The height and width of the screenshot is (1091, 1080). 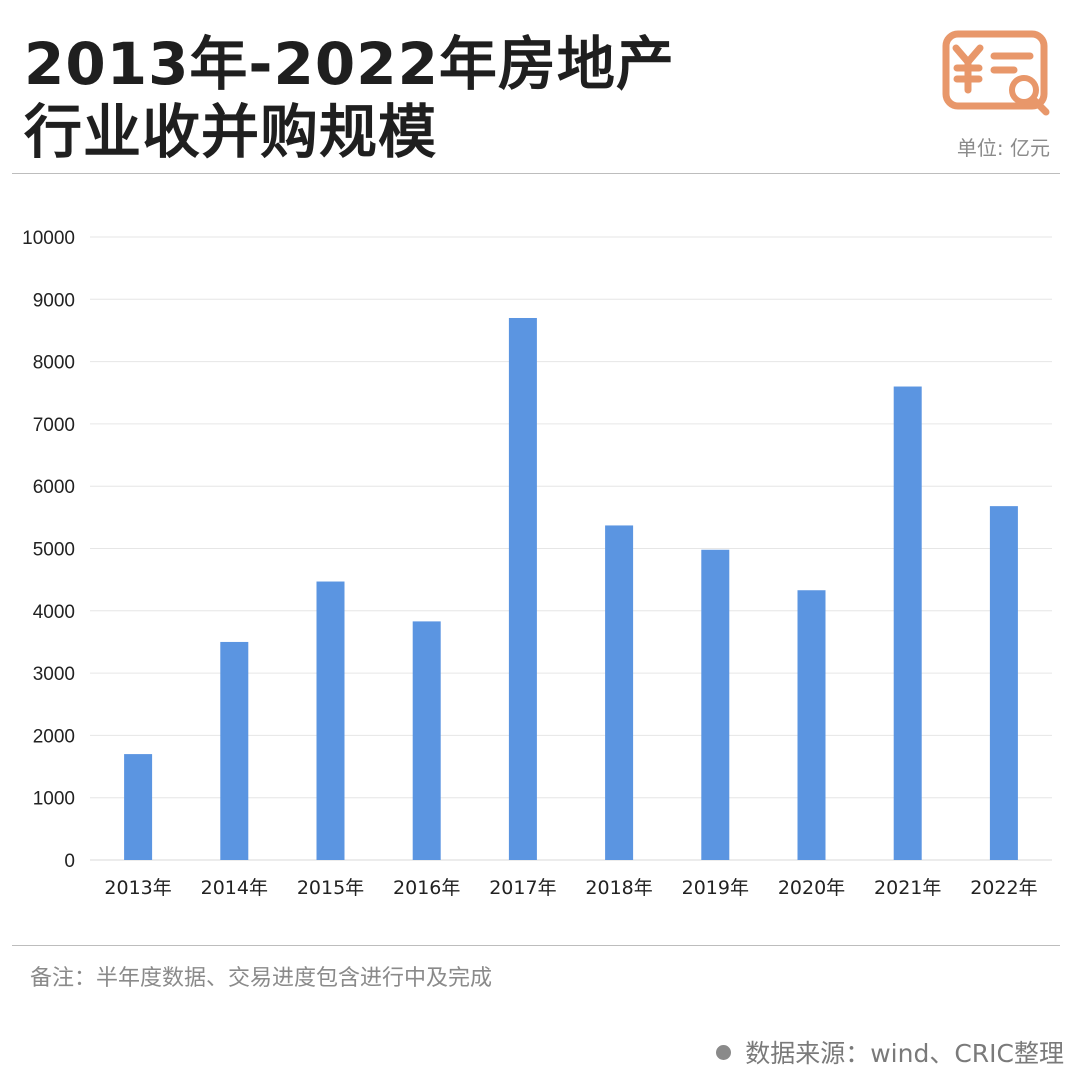 I want to click on y-tick-label: 5000, so click(x=54, y=550).